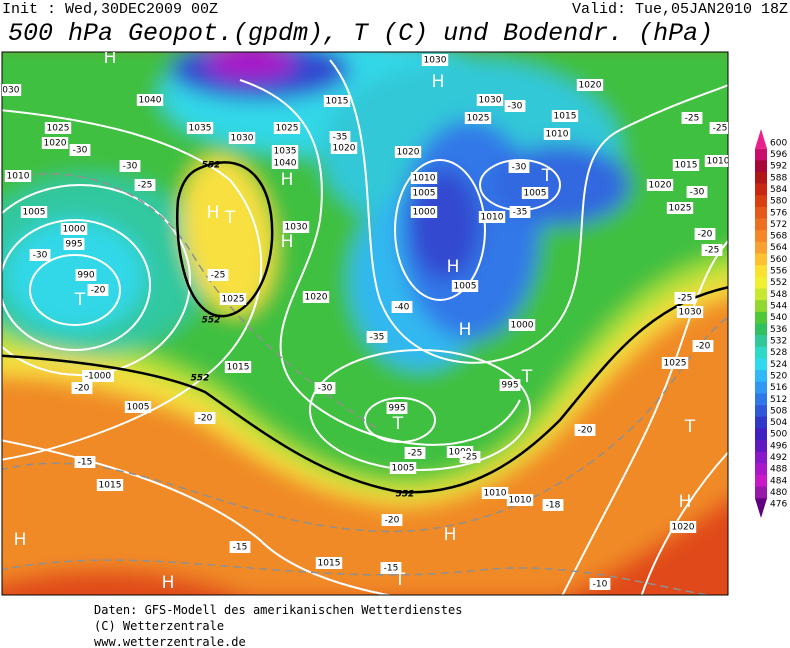 This screenshot has height=648, width=790. I want to click on footer-line: www.wetterzentrale.de, so click(170, 641).